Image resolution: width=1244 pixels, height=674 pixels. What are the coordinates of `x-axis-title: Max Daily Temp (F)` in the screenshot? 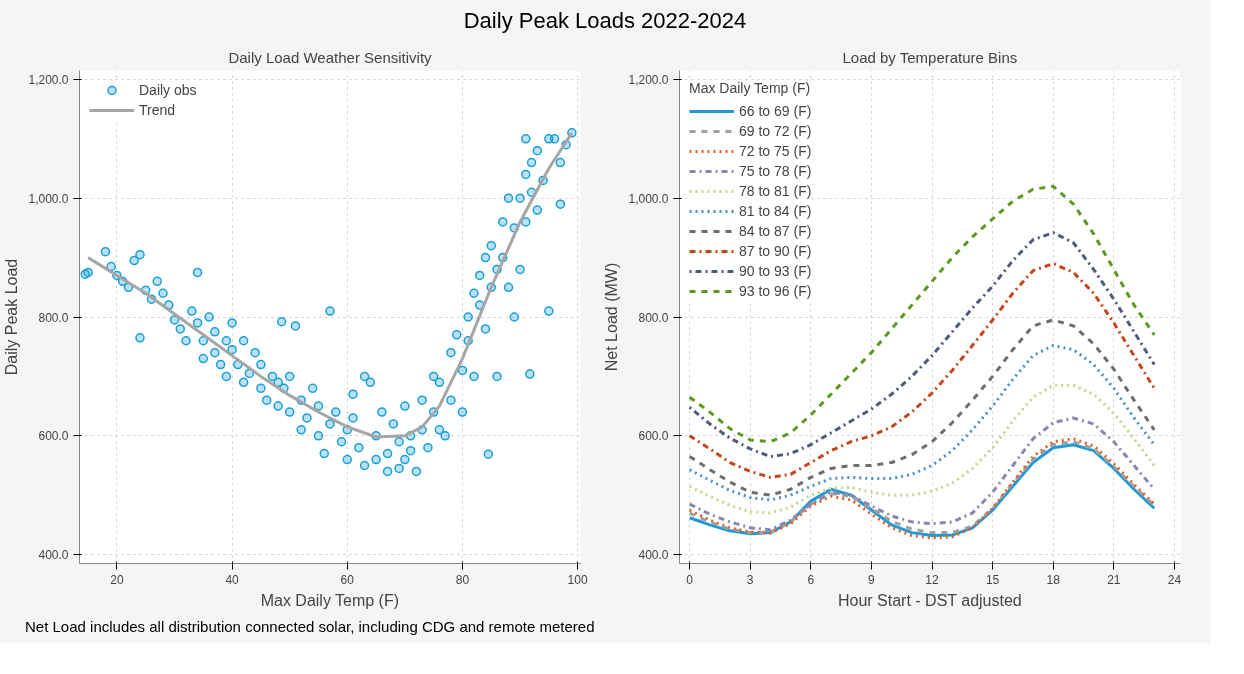 It's located at (330, 600).